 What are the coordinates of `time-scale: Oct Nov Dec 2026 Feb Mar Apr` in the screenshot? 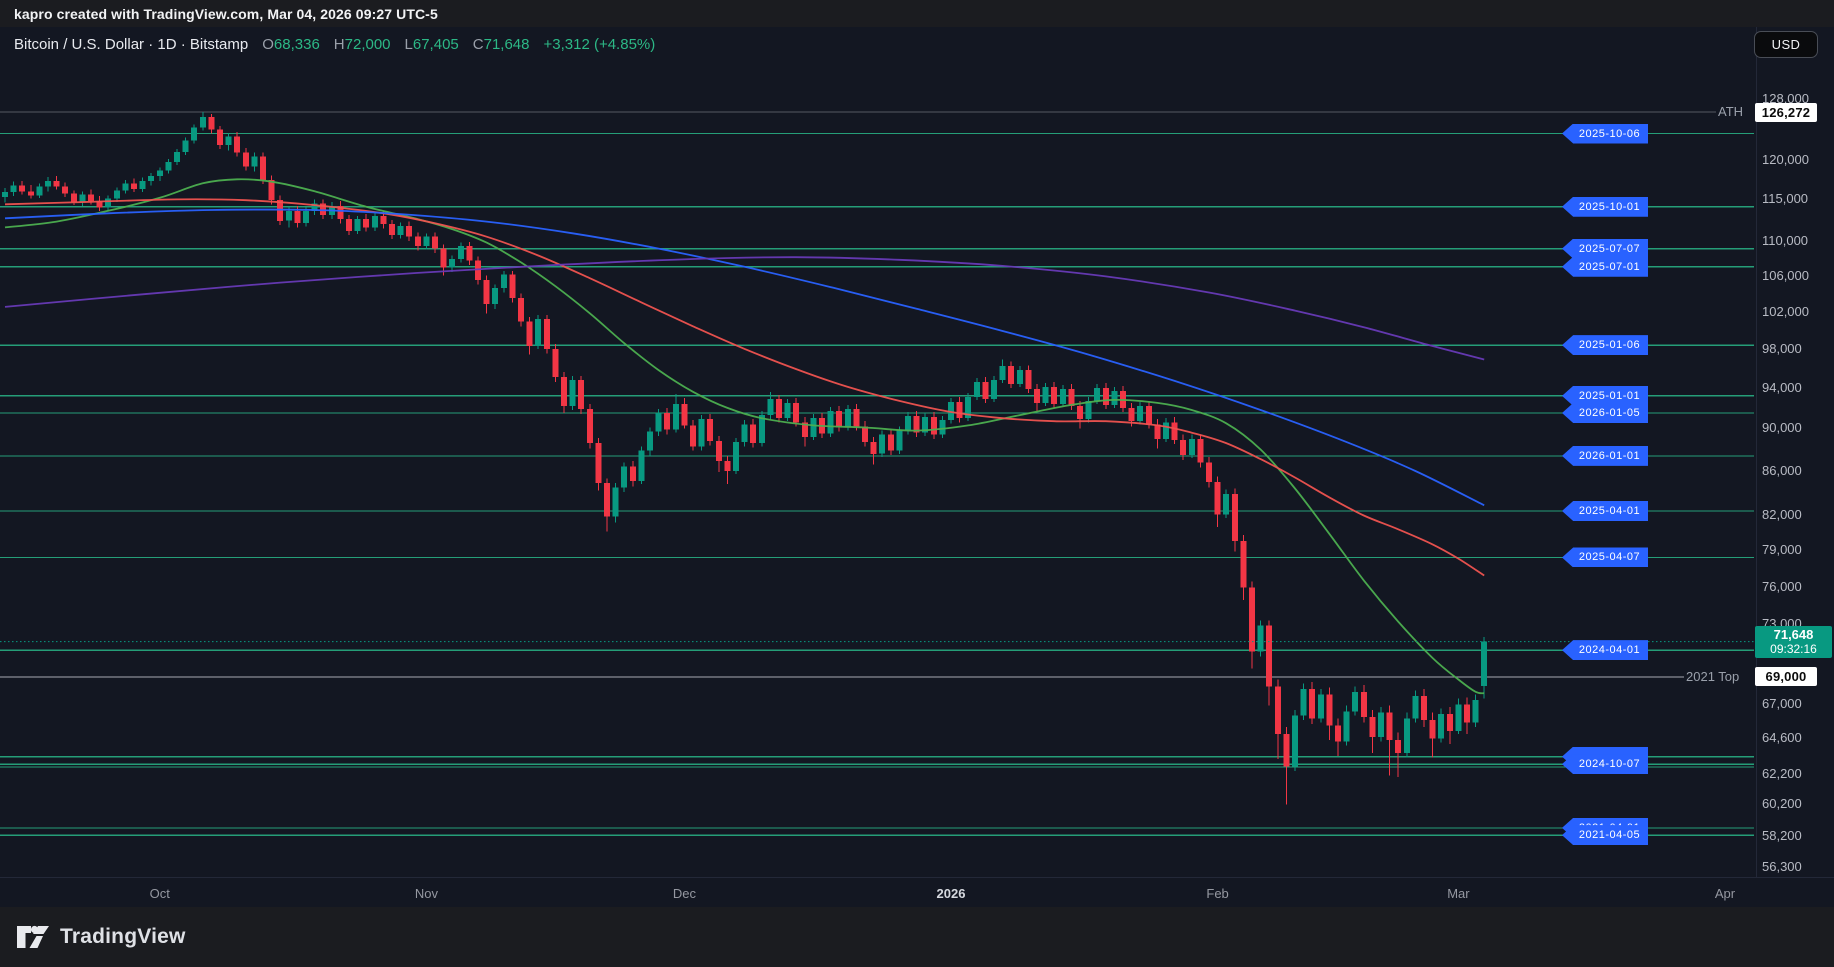 It's located at (917, 892).